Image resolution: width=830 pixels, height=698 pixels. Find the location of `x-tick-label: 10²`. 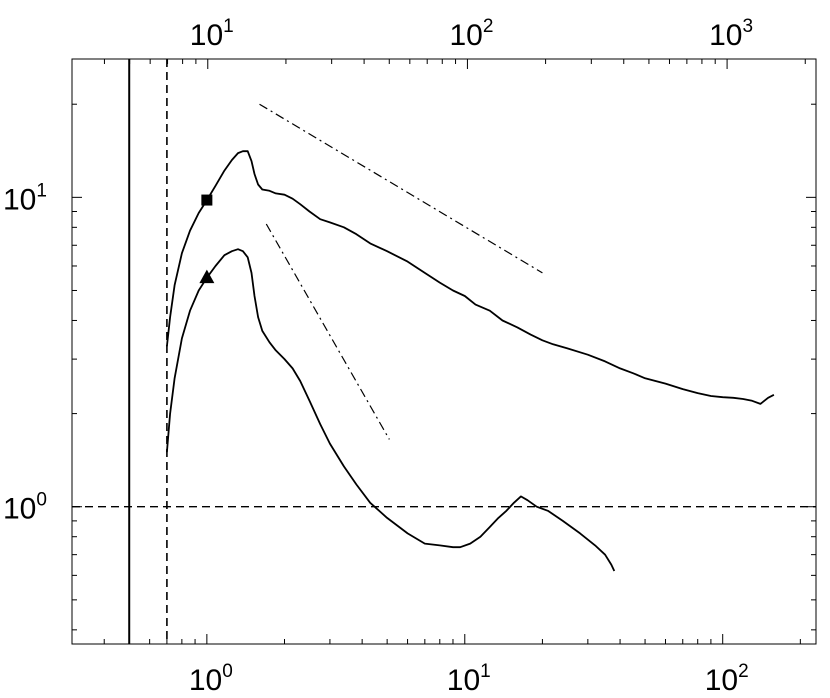

x-tick-label: 10² is located at coordinates (727, 679).